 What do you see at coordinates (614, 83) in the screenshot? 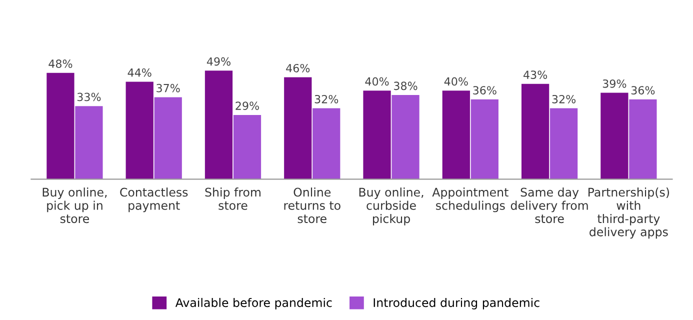
I see `data-label: 39%` at bounding box center [614, 83].